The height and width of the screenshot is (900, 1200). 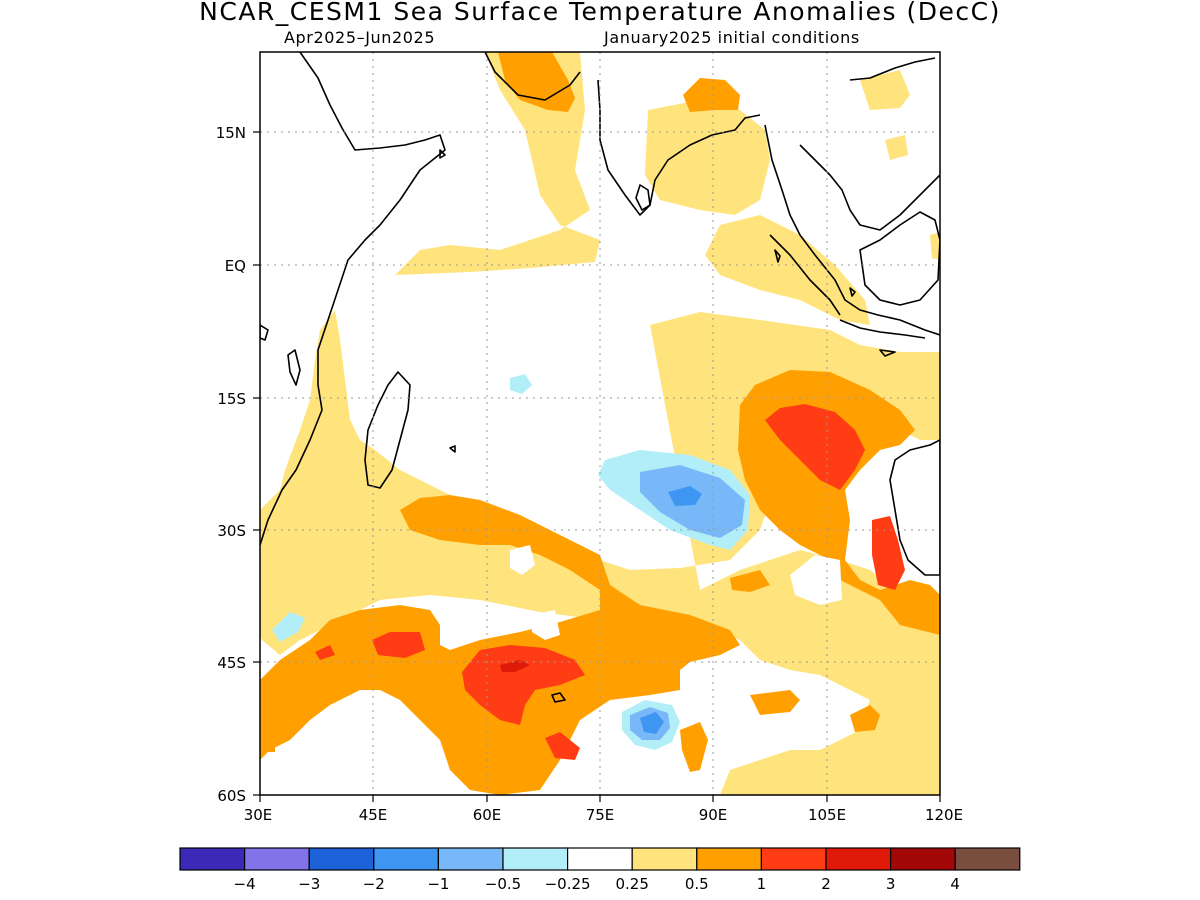 I want to click on legend-label: 4, so click(x=955, y=884).